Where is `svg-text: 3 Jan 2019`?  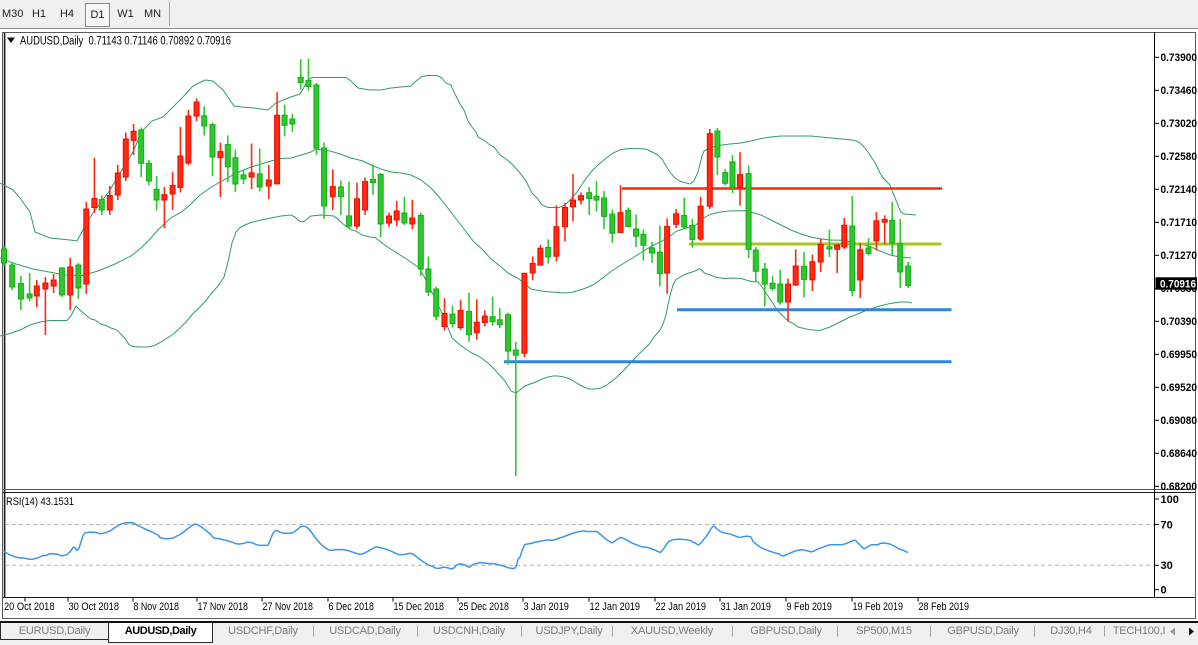 svg-text: 3 Jan 2019 is located at coordinates (546, 607).